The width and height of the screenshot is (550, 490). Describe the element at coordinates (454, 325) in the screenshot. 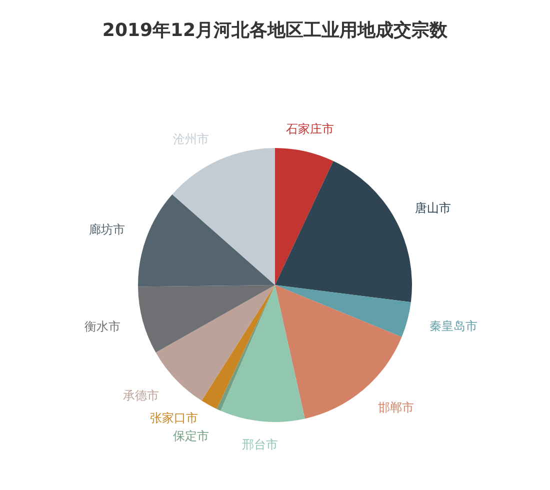

I see `slice-label: 秦皇岛市` at that location.